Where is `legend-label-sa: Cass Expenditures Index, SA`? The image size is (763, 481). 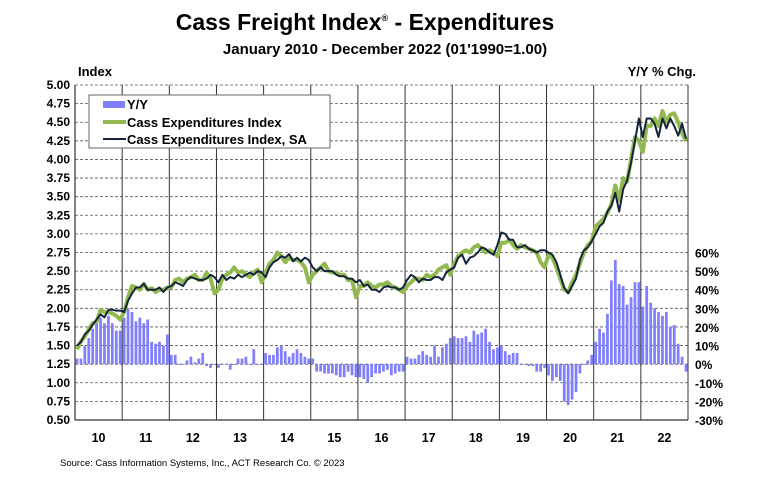
legend-label-sa: Cass Expenditures Index, SA is located at coordinates (217, 139).